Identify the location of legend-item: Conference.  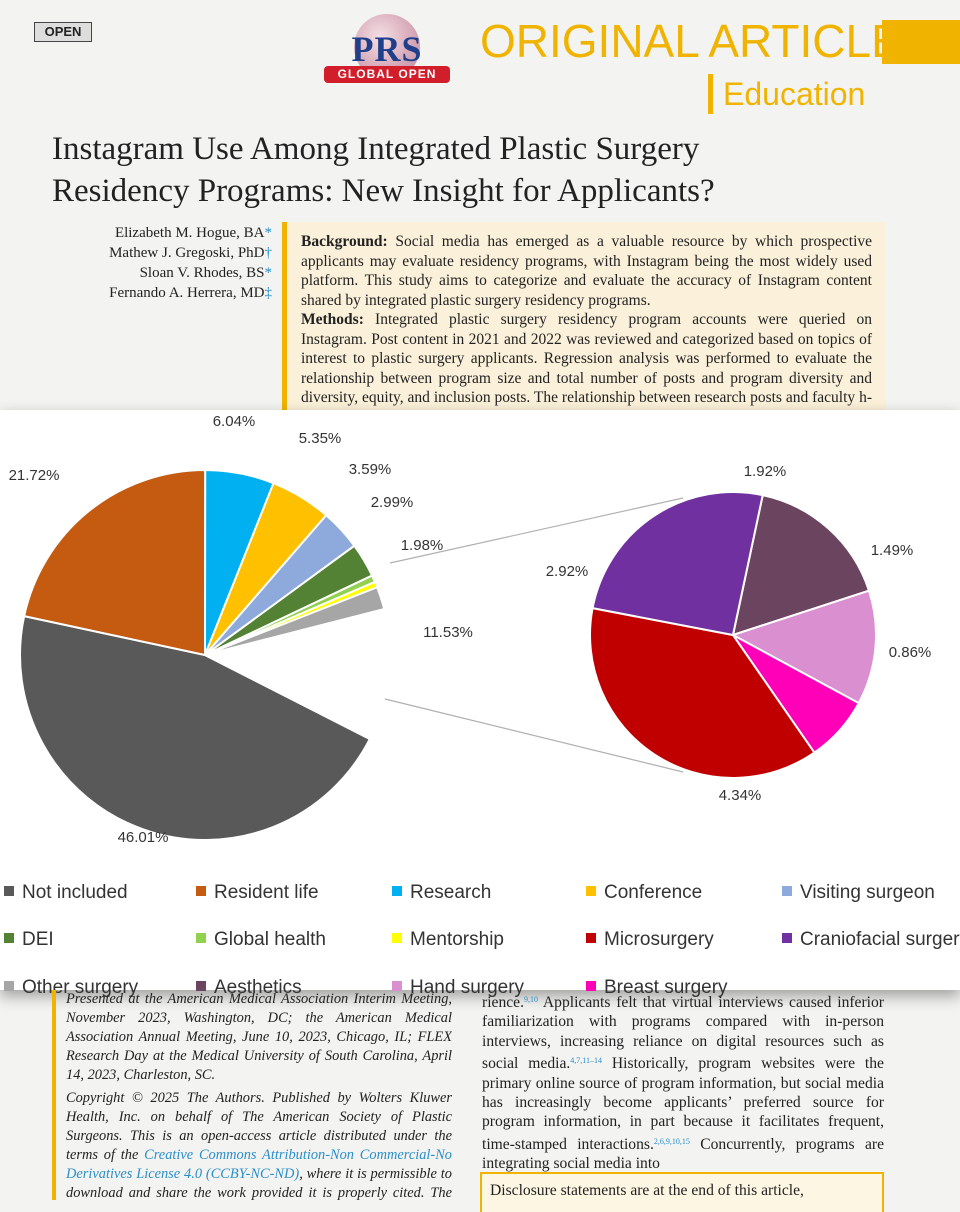
(644, 893).